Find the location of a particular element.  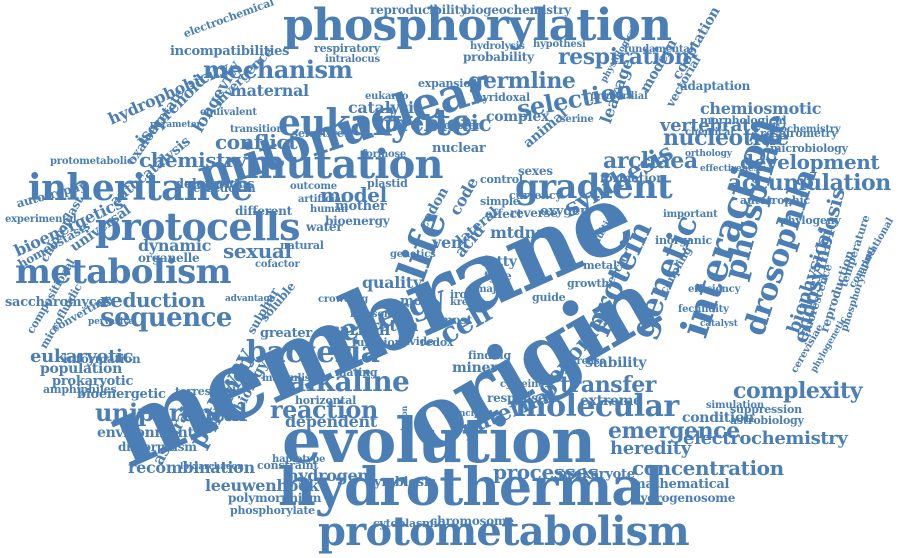

word-terrestrial: terrestrial is located at coordinates (205, 391).